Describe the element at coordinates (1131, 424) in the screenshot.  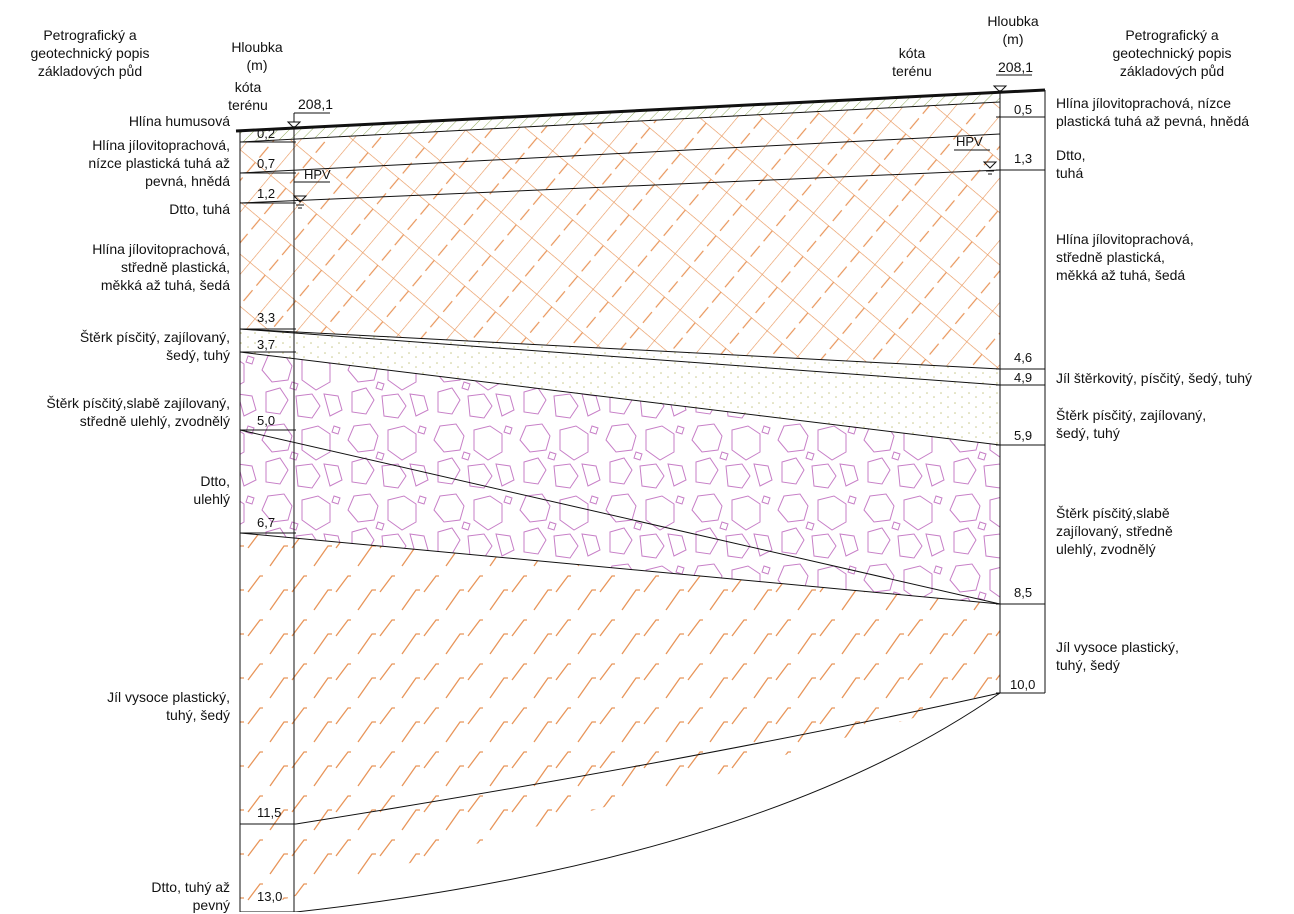
I see `right-layer-description: Štěrk písčitý, zajílovaný, šedý, tuhý` at that location.